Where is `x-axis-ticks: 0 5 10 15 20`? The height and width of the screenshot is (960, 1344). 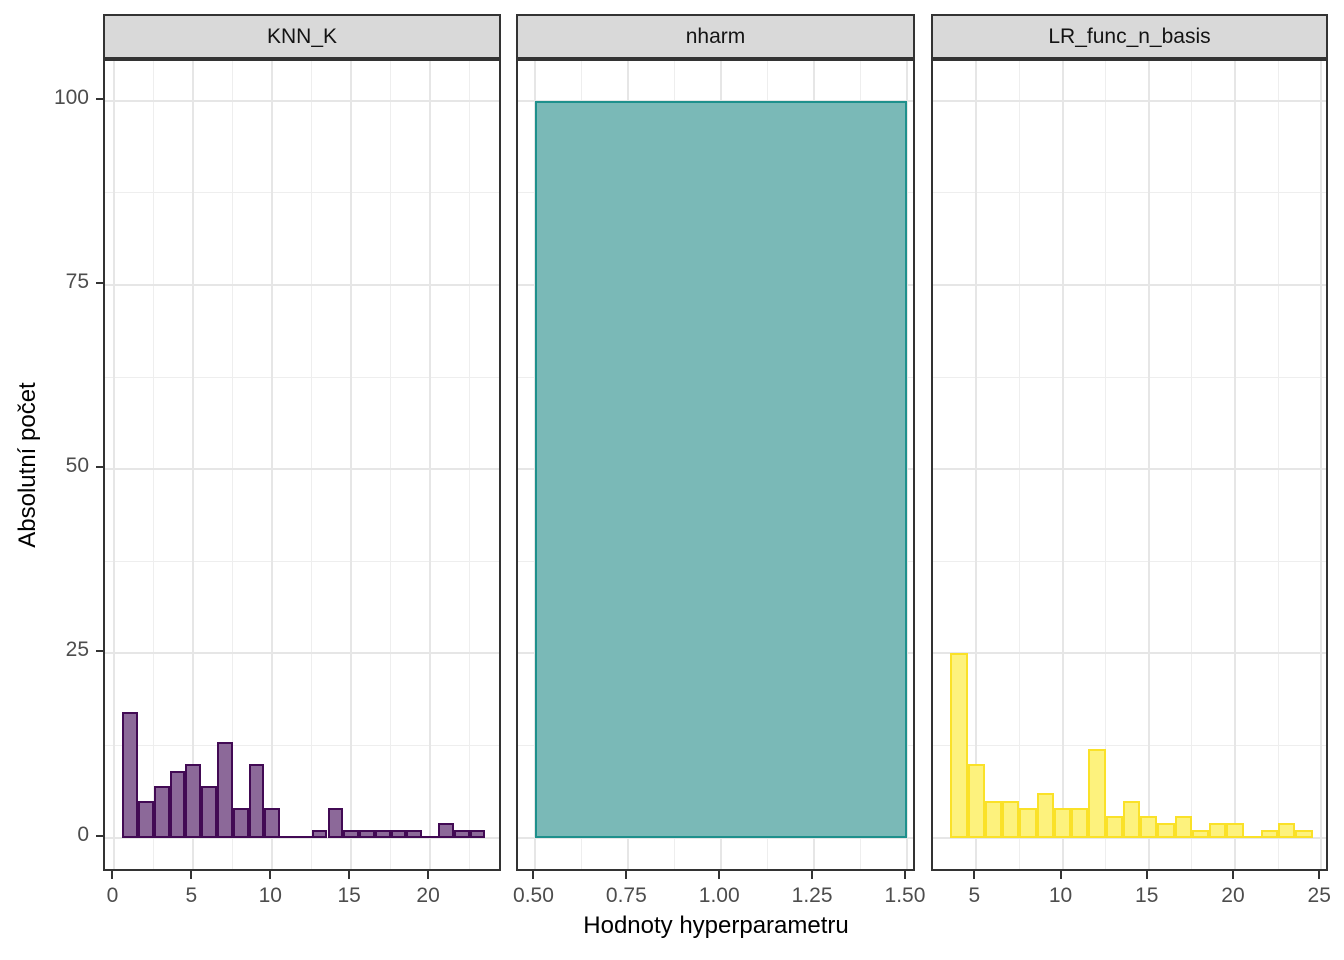
x-axis-ticks: 0 5 10 15 20 is located at coordinates (302, 901).